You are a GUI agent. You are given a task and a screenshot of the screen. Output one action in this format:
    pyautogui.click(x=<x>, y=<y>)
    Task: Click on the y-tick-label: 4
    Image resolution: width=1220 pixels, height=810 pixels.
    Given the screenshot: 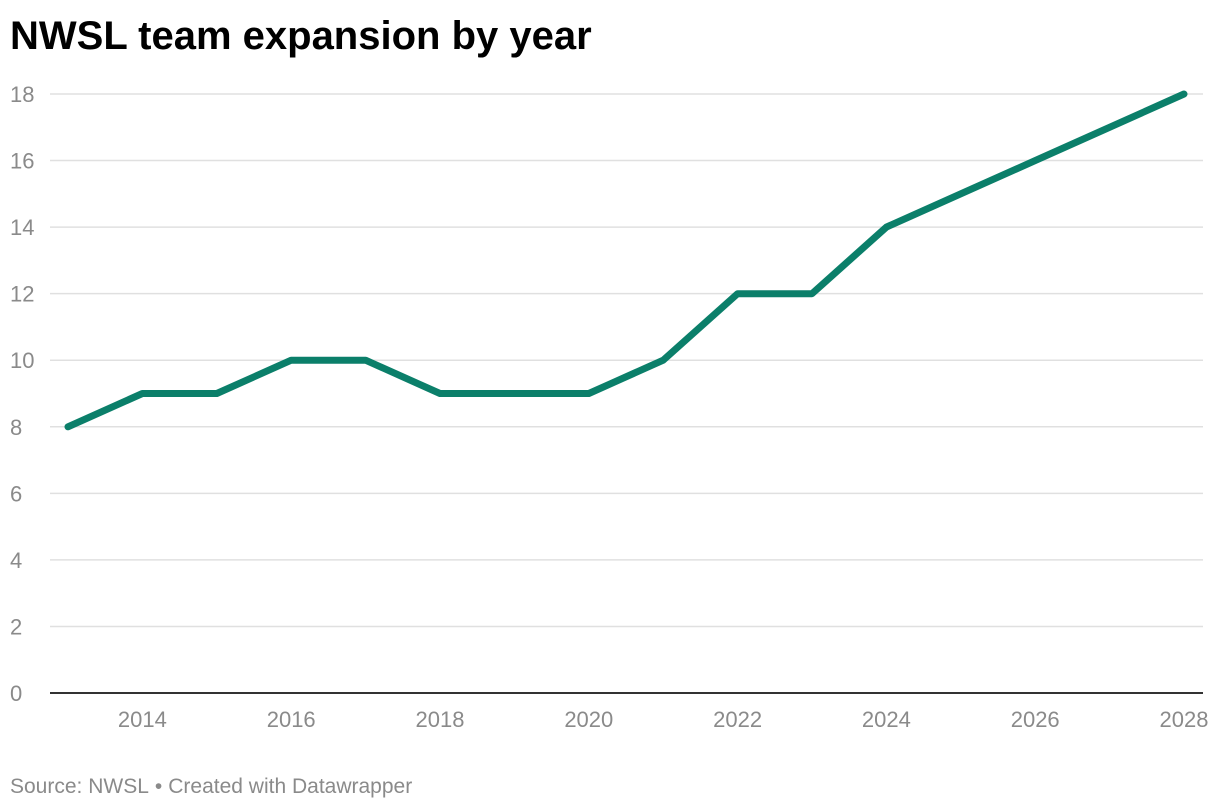 What is the action you would take?
    pyautogui.click(x=16, y=560)
    